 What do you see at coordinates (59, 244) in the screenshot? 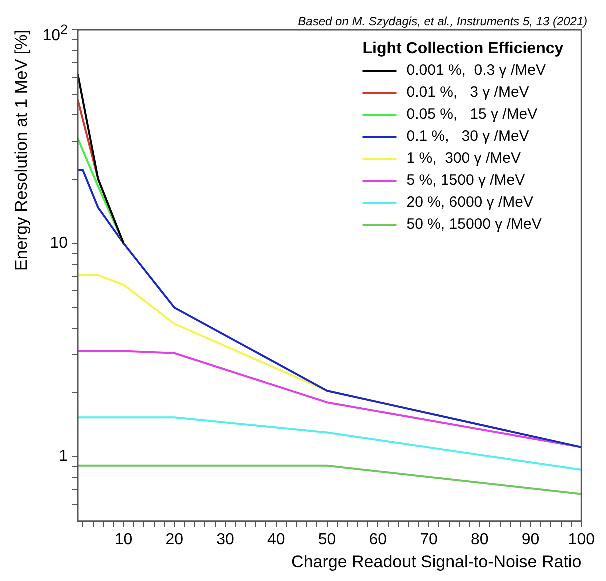
I see `y-tick-label: 10` at bounding box center [59, 244].